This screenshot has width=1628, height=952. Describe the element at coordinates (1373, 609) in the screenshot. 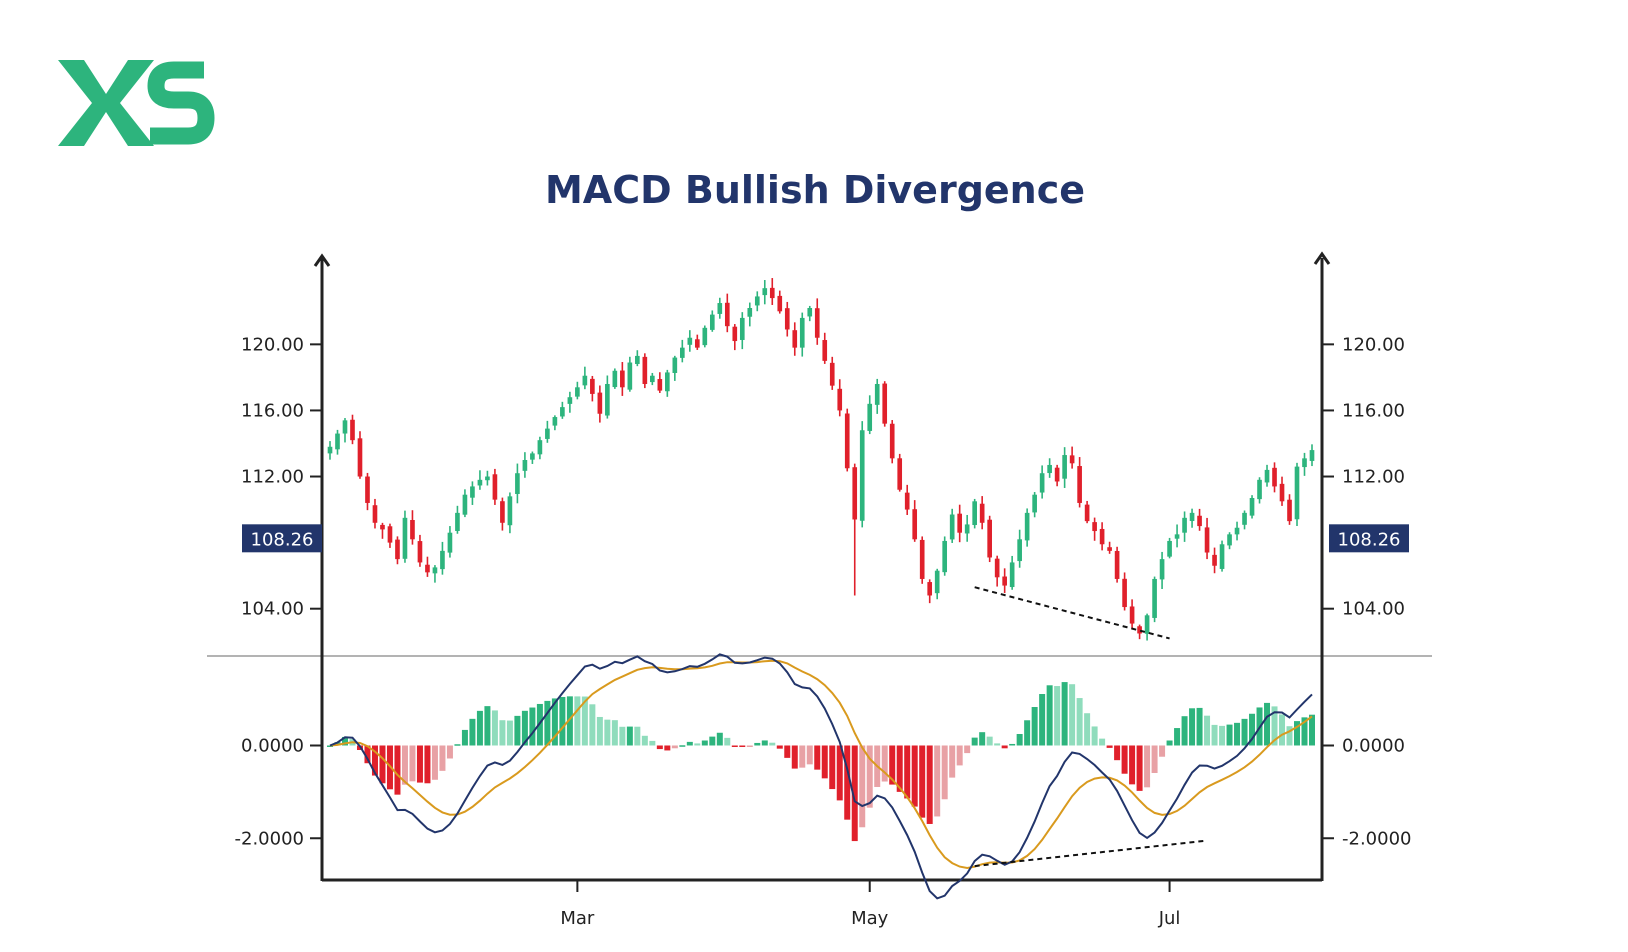

I see `price-tick-label-right: 104.00` at that location.